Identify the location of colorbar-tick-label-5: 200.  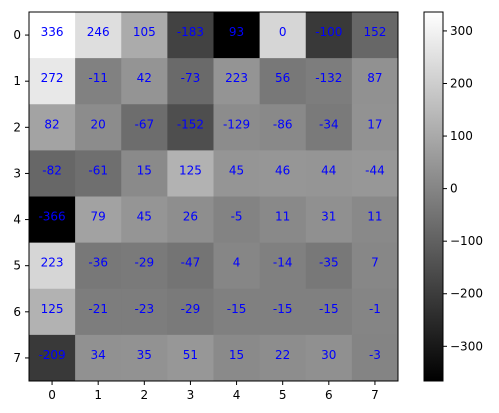
(461, 83).